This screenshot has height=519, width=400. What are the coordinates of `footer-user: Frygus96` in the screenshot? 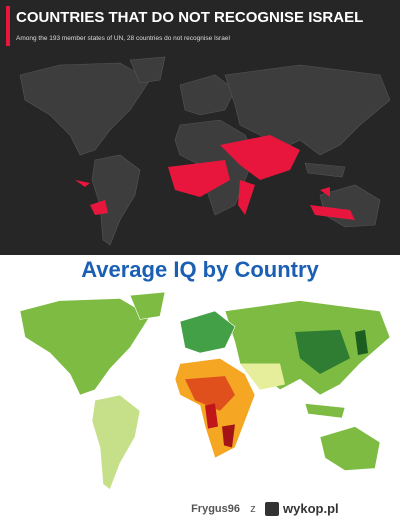 It's located at (215, 509).